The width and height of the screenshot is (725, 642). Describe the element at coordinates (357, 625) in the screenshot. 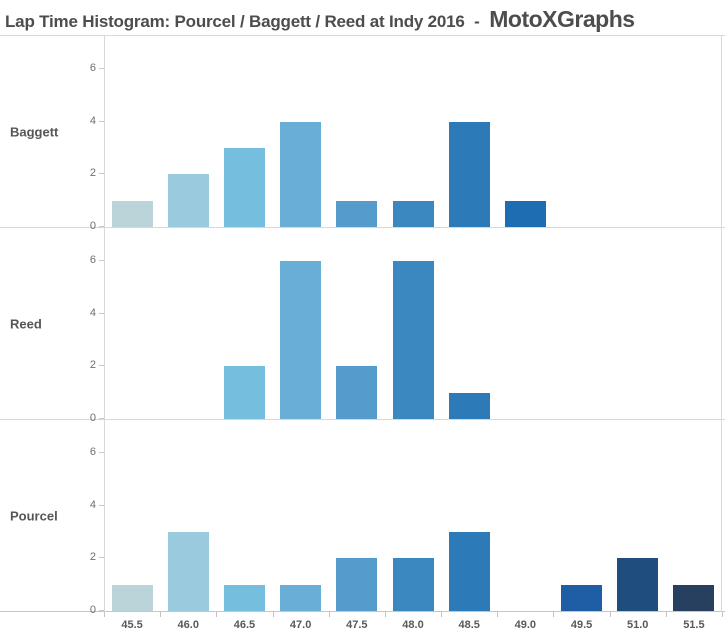

I see `x-tick-label: 47.5` at that location.